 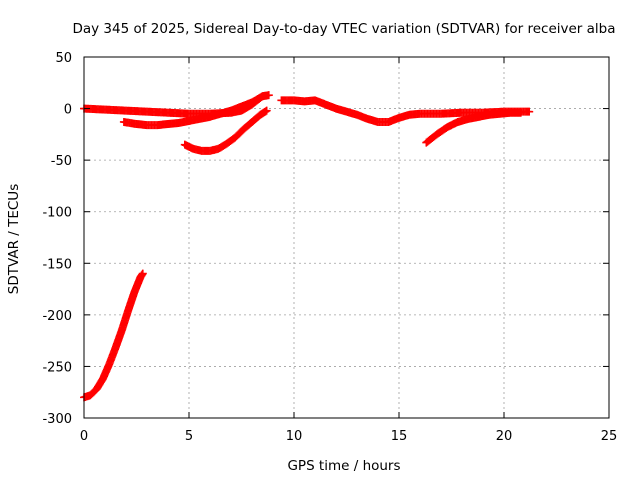 I want to click on y-tick-label: 50, so click(x=63, y=58).